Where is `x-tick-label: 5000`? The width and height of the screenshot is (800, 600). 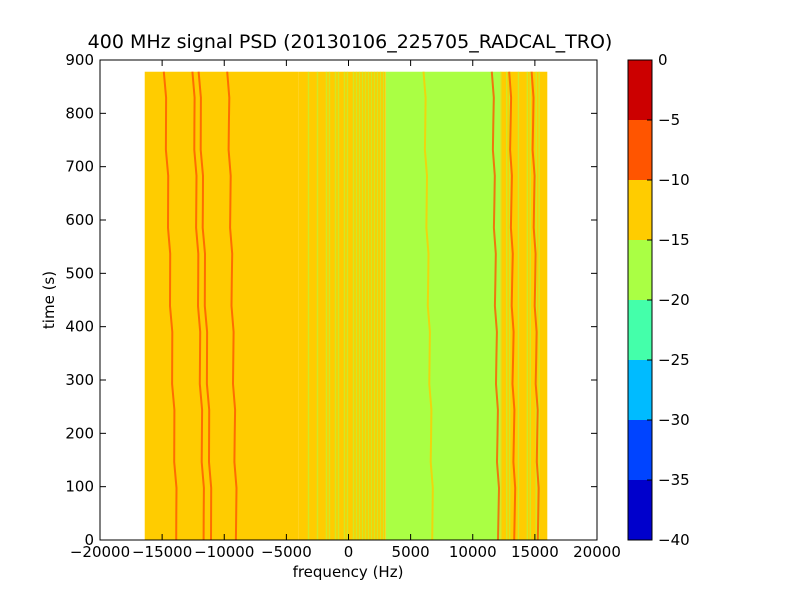 x-tick-label: 5000 is located at coordinates (411, 552).